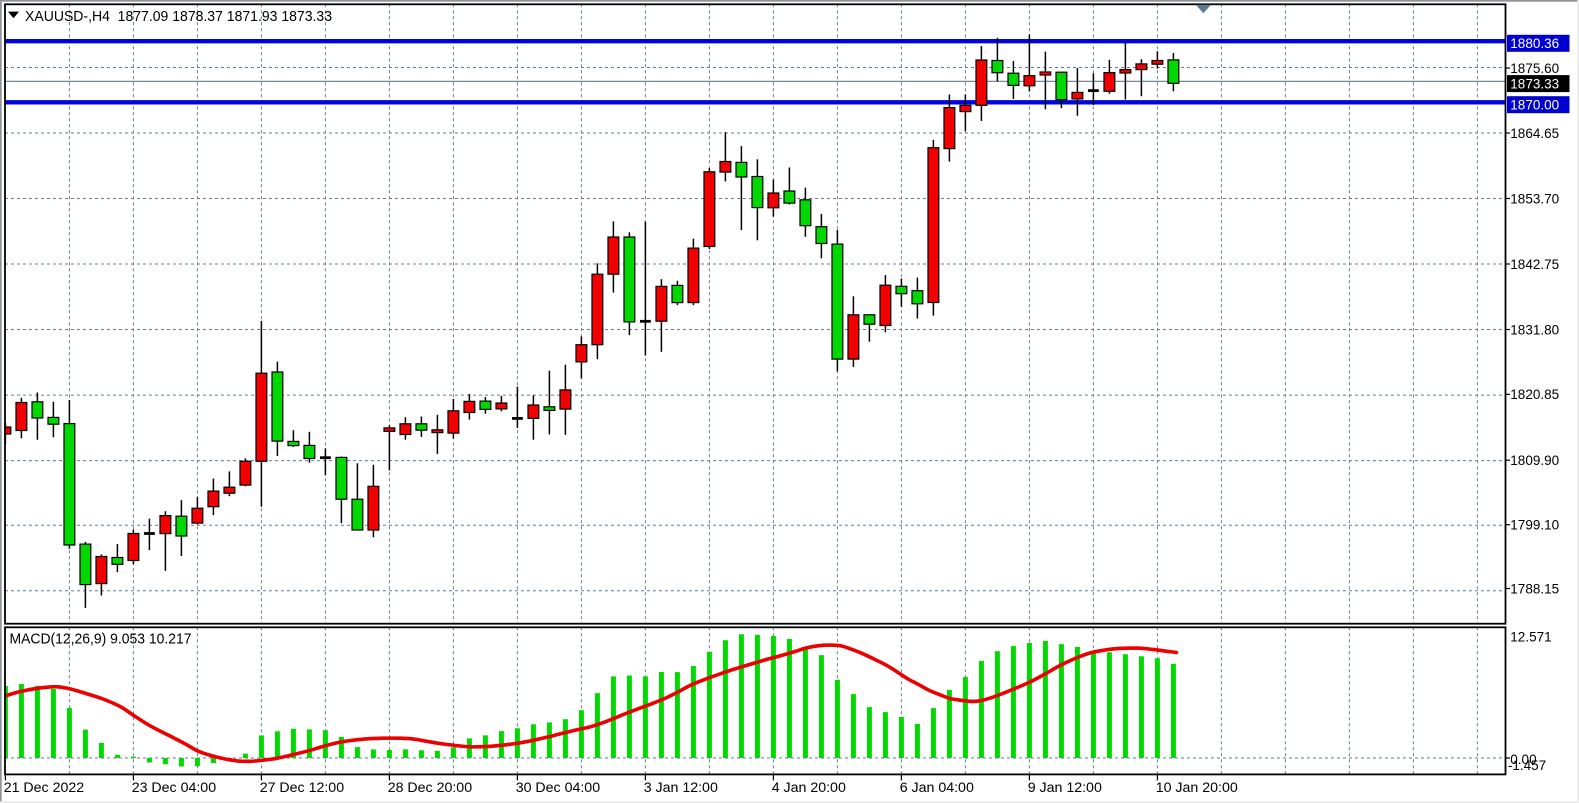  Describe the element at coordinates (1534, 329) in the screenshot. I see `svg-text: 1831.80` at that location.